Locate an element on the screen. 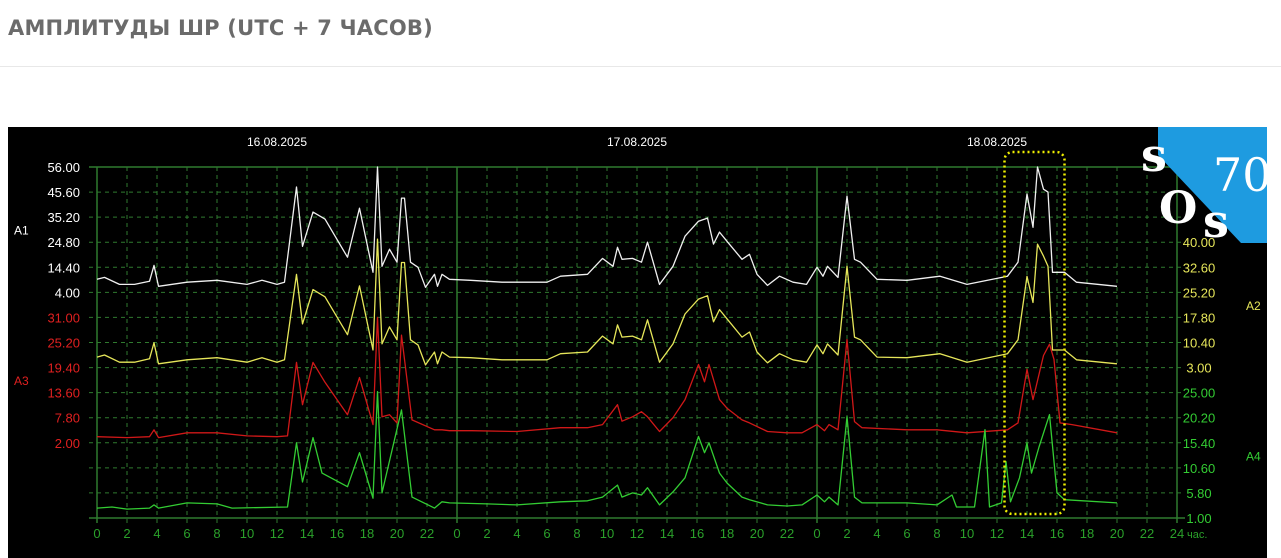 Image resolution: width=1281 pixels, height=558 pixels. axis-label-a4: A4 is located at coordinates (1253, 456).